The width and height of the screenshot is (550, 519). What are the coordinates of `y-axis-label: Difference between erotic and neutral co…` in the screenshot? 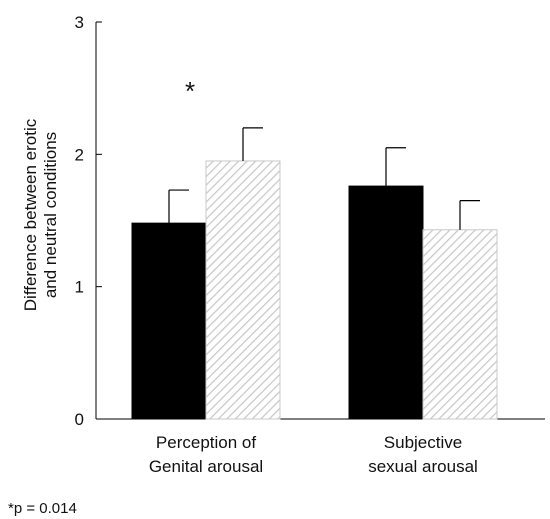 It's located at (40, 214).